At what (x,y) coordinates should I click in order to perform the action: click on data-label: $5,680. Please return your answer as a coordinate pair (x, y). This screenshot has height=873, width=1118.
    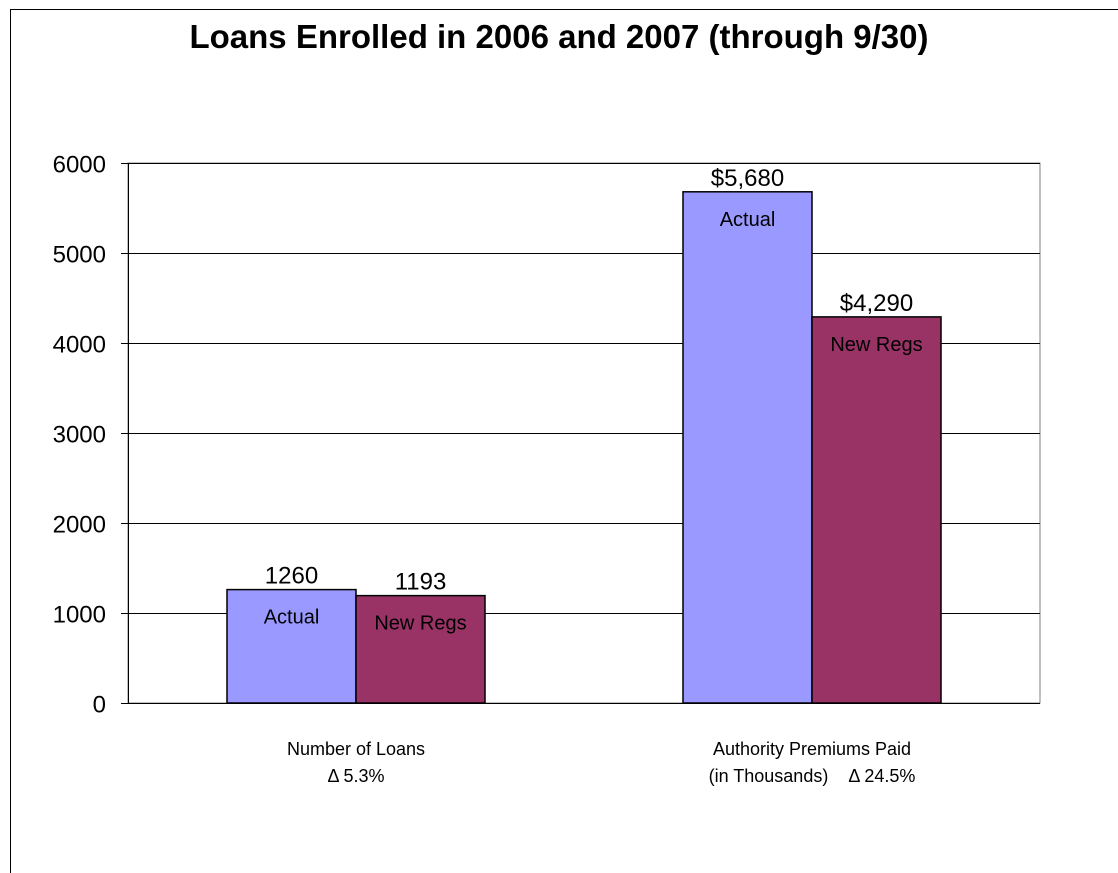
    Looking at the image, I should click on (747, 178).